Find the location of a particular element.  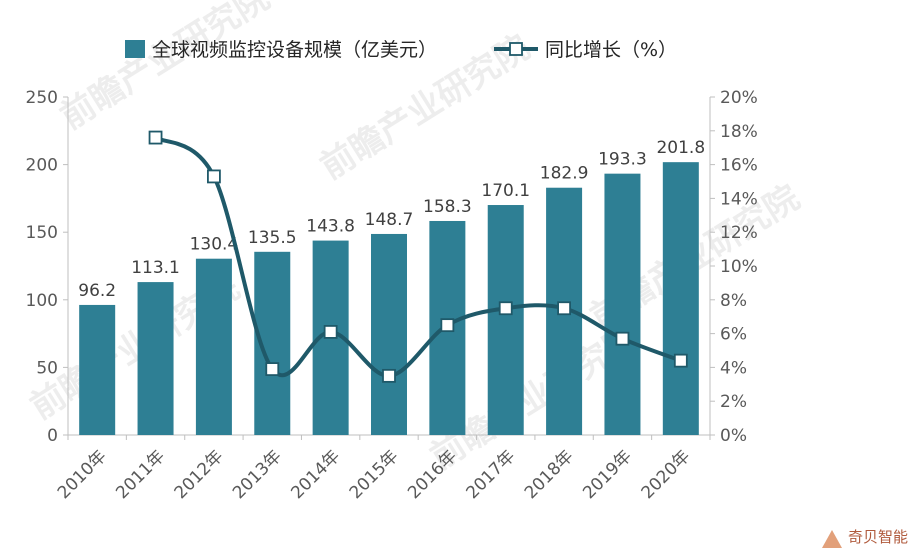

right-tick-label: 18% is located at coordinates (739, 132).